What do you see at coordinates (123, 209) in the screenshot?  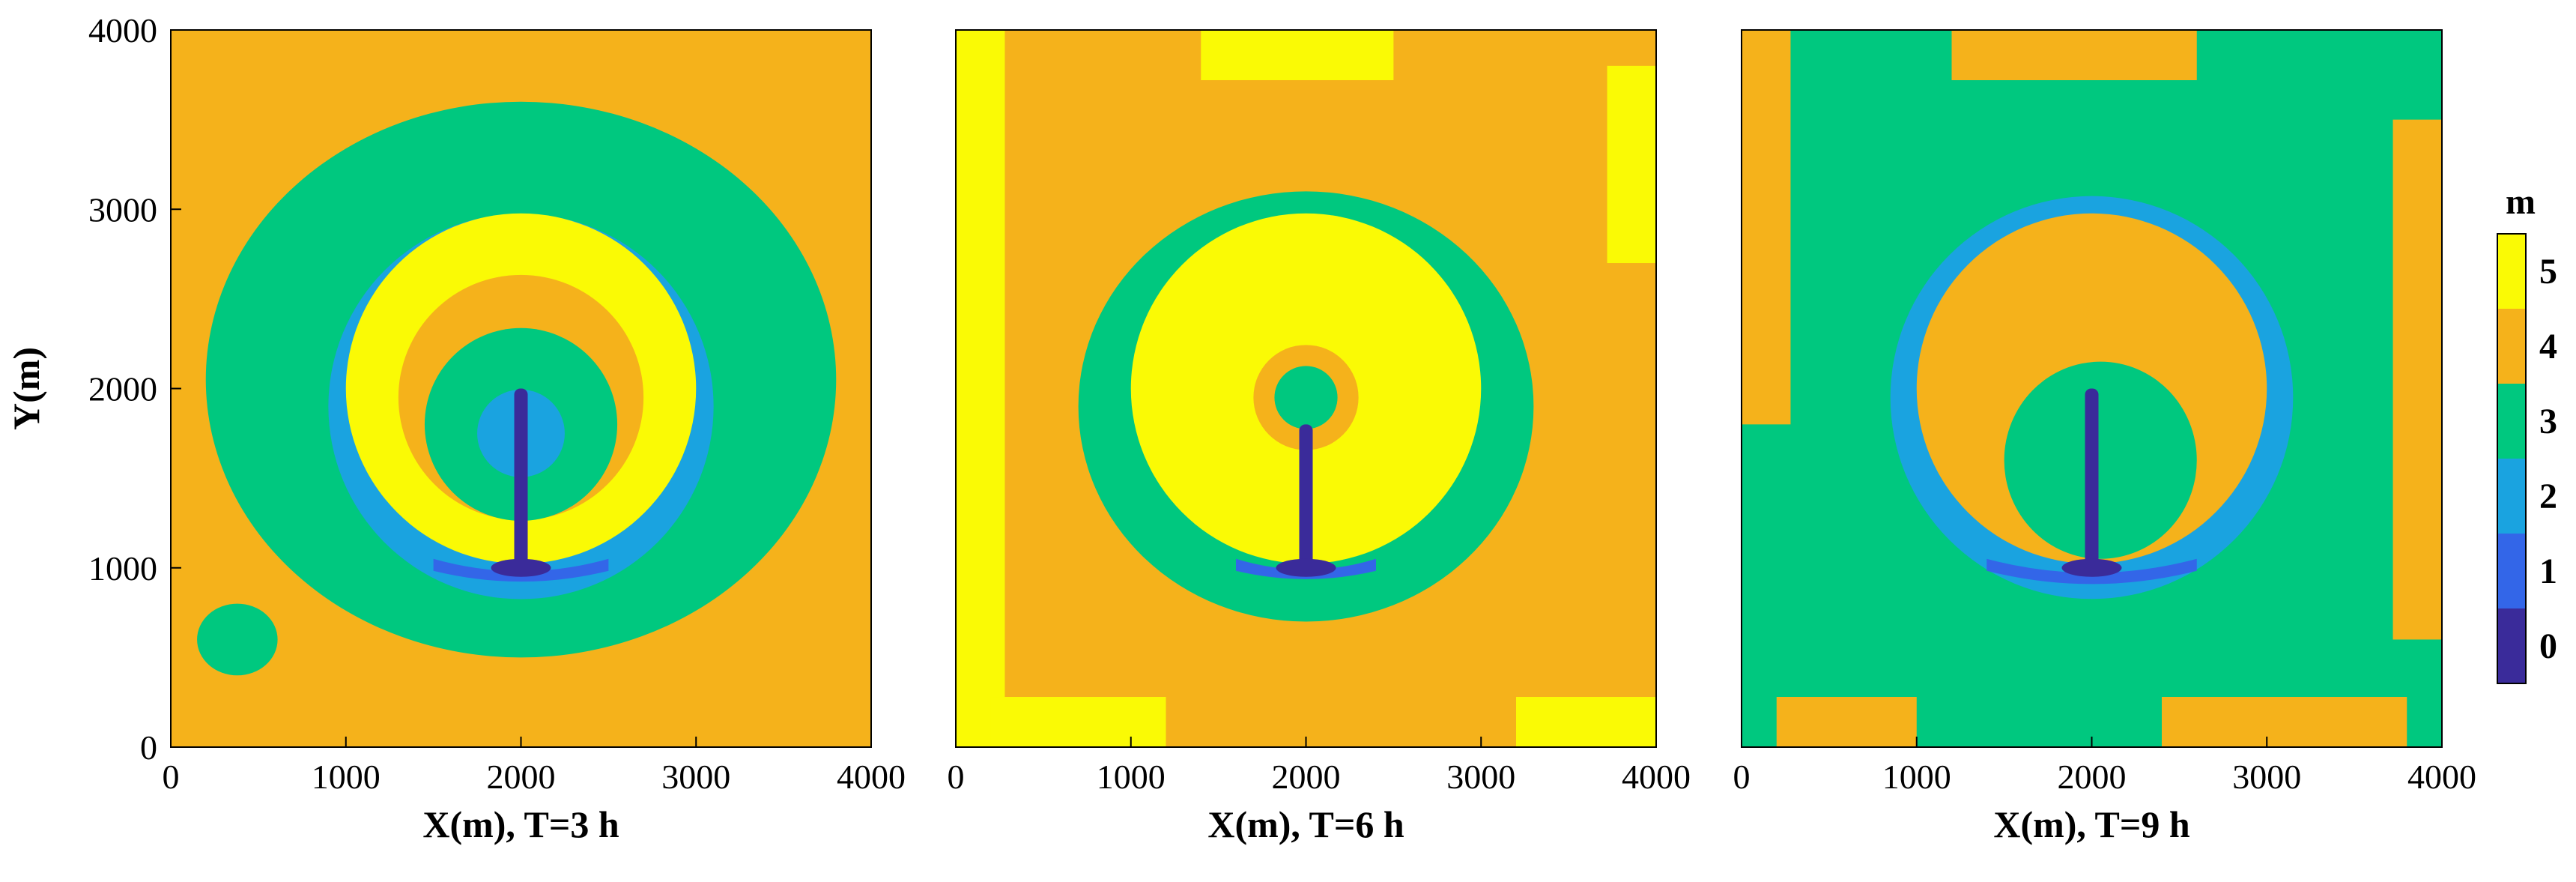 I see `y-tick-label: 3000` at bounding box center [123, 209].